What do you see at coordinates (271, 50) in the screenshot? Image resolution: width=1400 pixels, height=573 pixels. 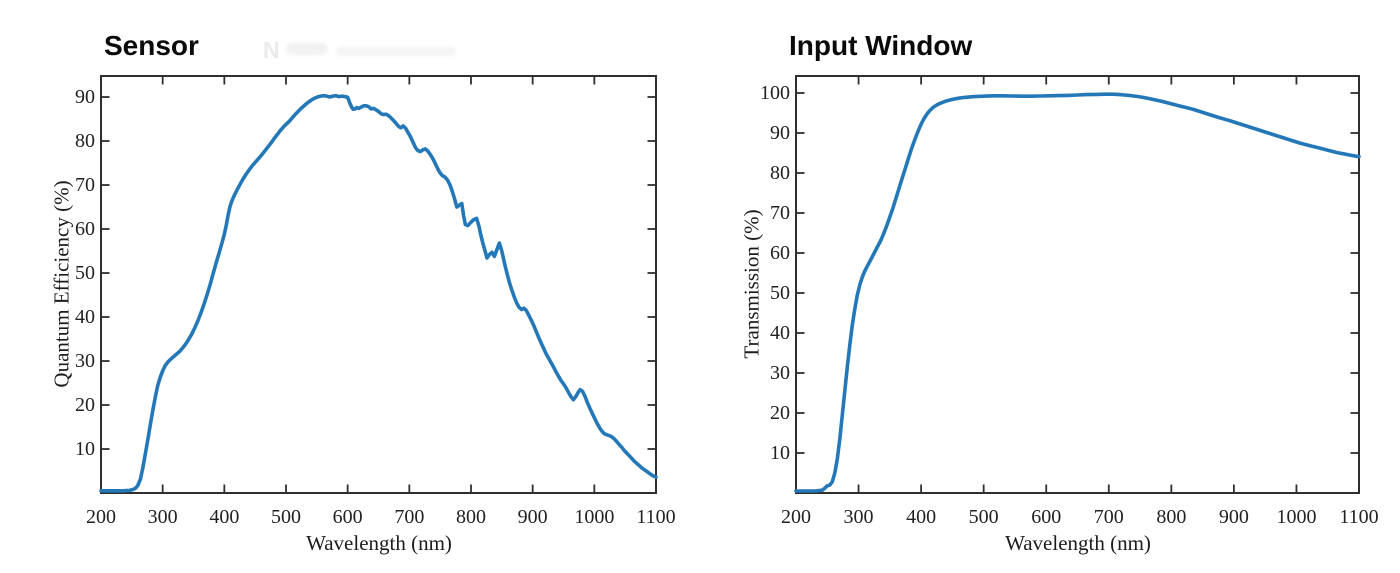 I see `watermark-text: N` at bounding box center [271, 50].